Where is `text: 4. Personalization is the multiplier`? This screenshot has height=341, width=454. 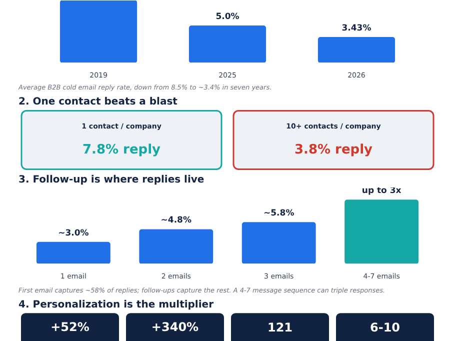 text: 4. Personalization is the multiplier is located at coordinates (116, 305).